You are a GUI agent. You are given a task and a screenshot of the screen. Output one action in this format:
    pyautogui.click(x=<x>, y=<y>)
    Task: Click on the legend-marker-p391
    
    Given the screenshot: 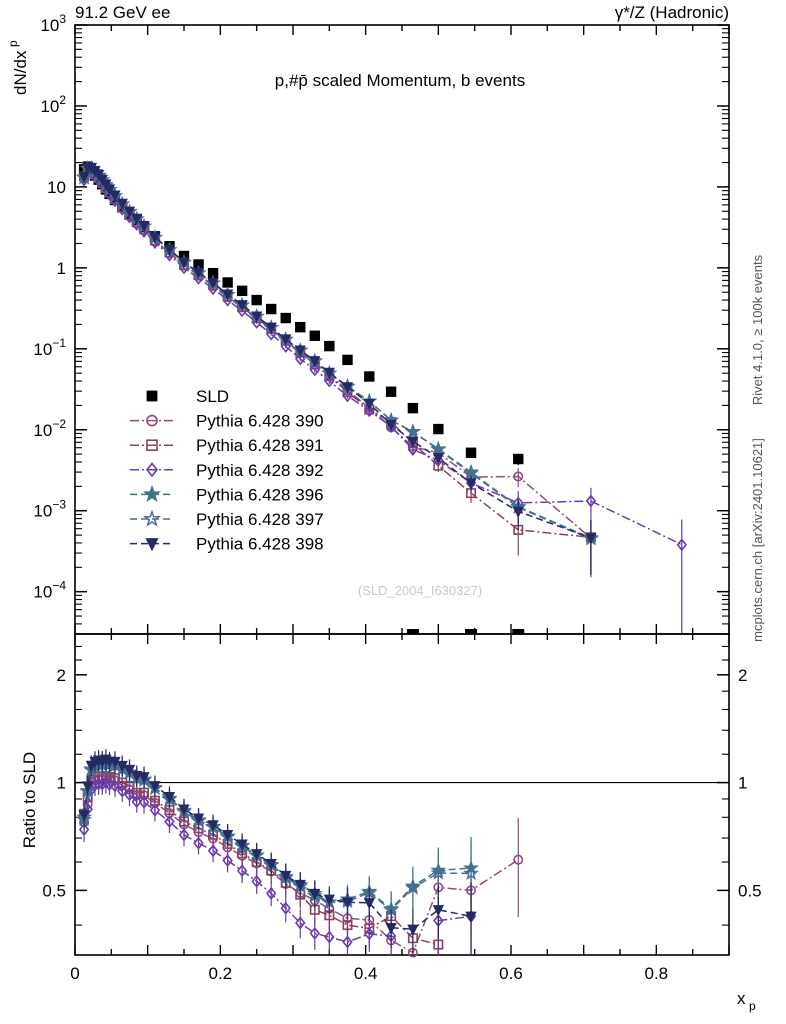 What is the action you would take?
    pyautogui.click(x=152, y=445)
    